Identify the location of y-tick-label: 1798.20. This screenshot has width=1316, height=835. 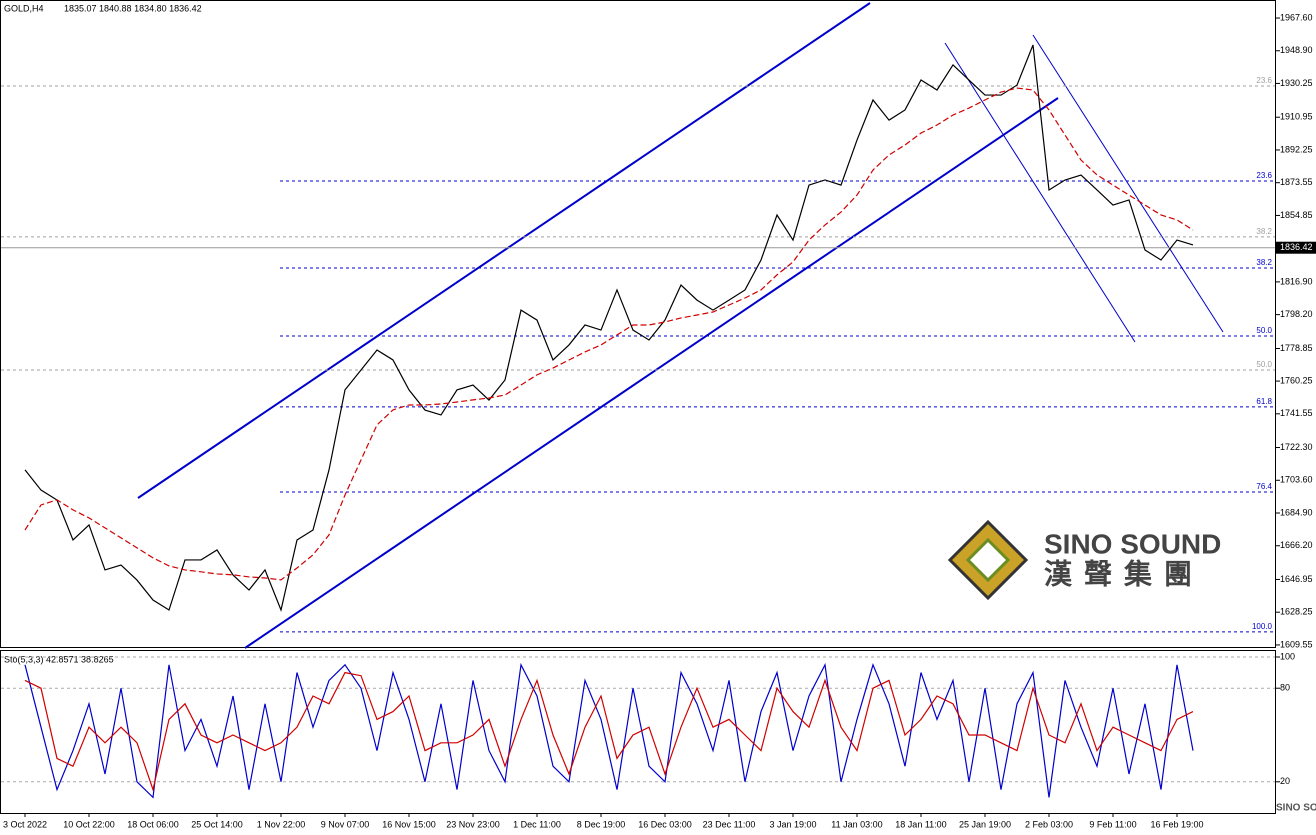
(1296, 314).